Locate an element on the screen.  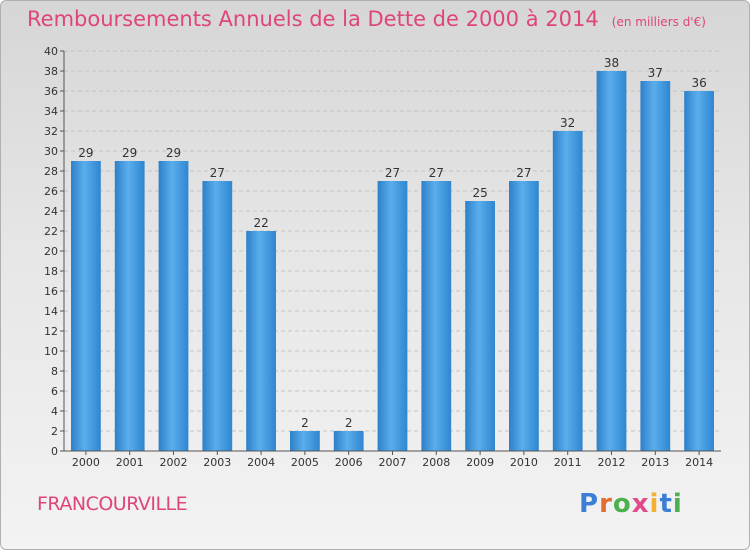
x-tick-label: 2002 is located at coordinates (174, 462).